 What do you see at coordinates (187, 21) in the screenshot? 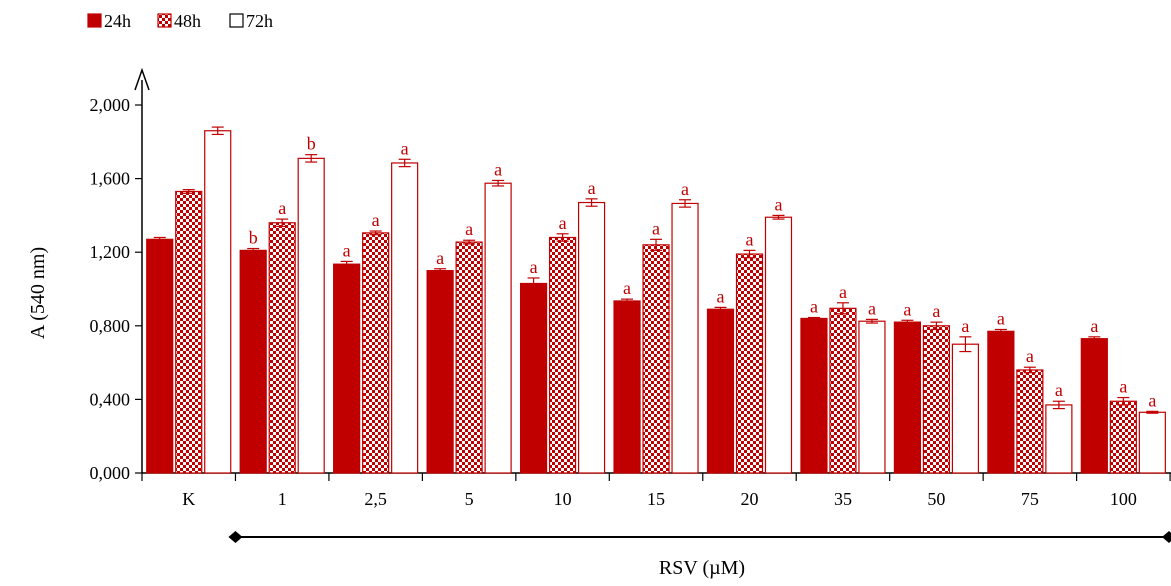
I see `legend-label-48h: 48h` at bounding box center [187, 21].